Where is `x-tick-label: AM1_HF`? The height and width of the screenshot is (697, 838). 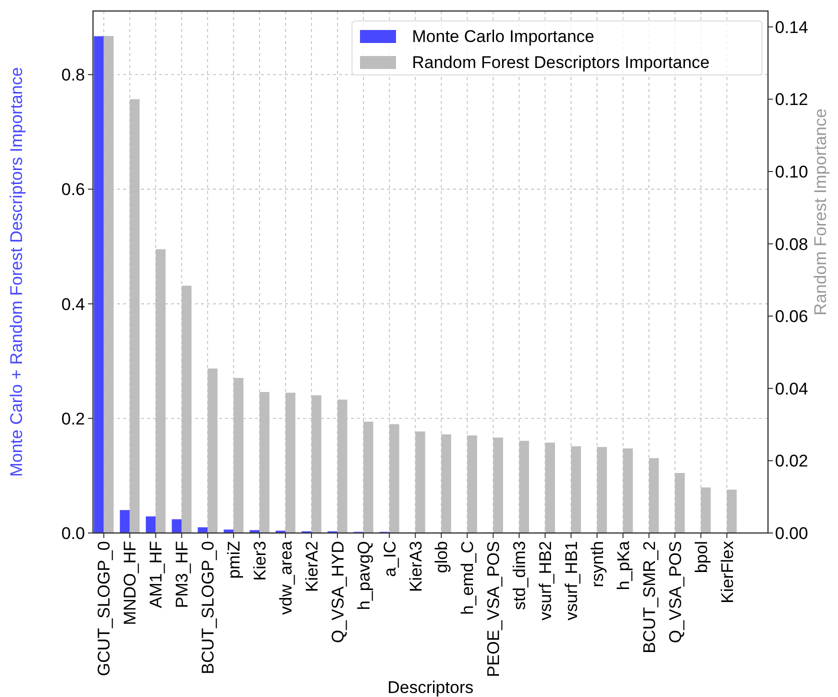 x-tick-label: AM1_HF is located at coordinates (156, 574).